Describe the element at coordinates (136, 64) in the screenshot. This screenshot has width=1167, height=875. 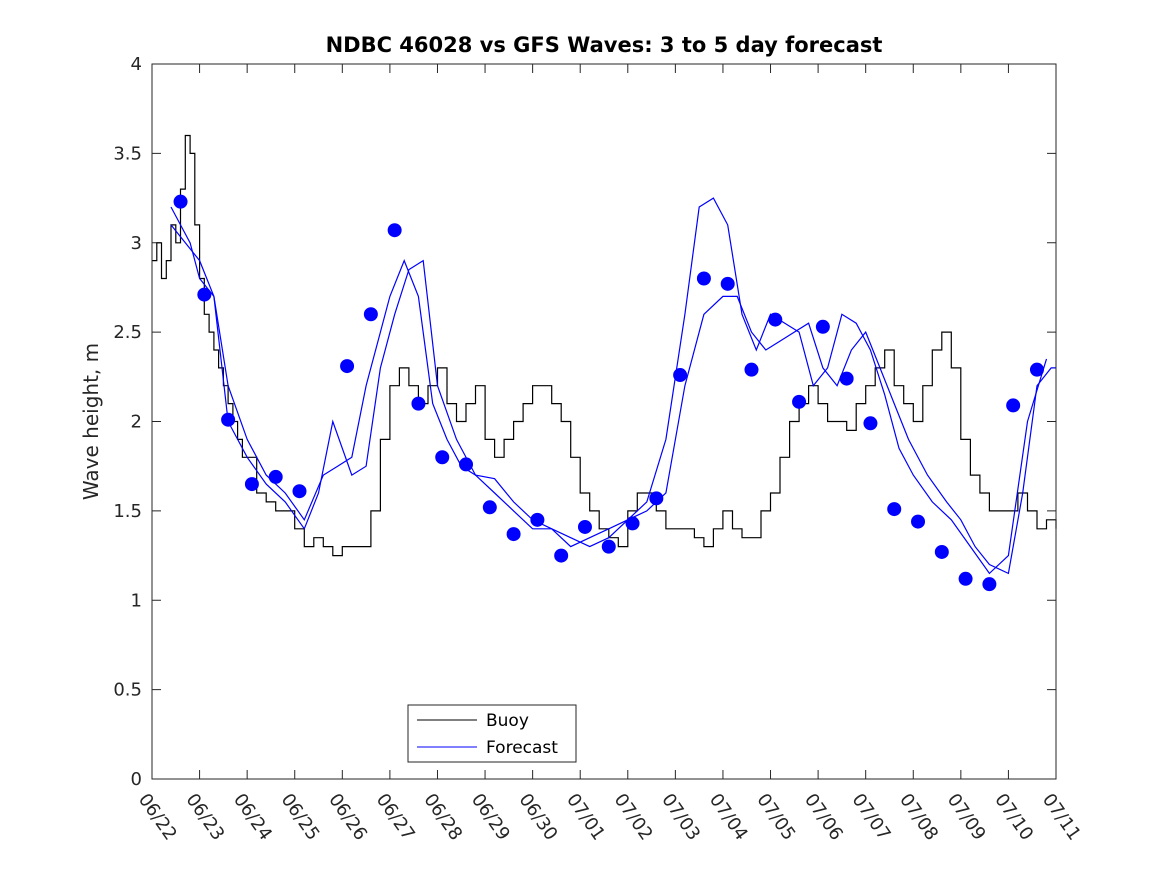
I see `y-tick-label: 4` at that location.